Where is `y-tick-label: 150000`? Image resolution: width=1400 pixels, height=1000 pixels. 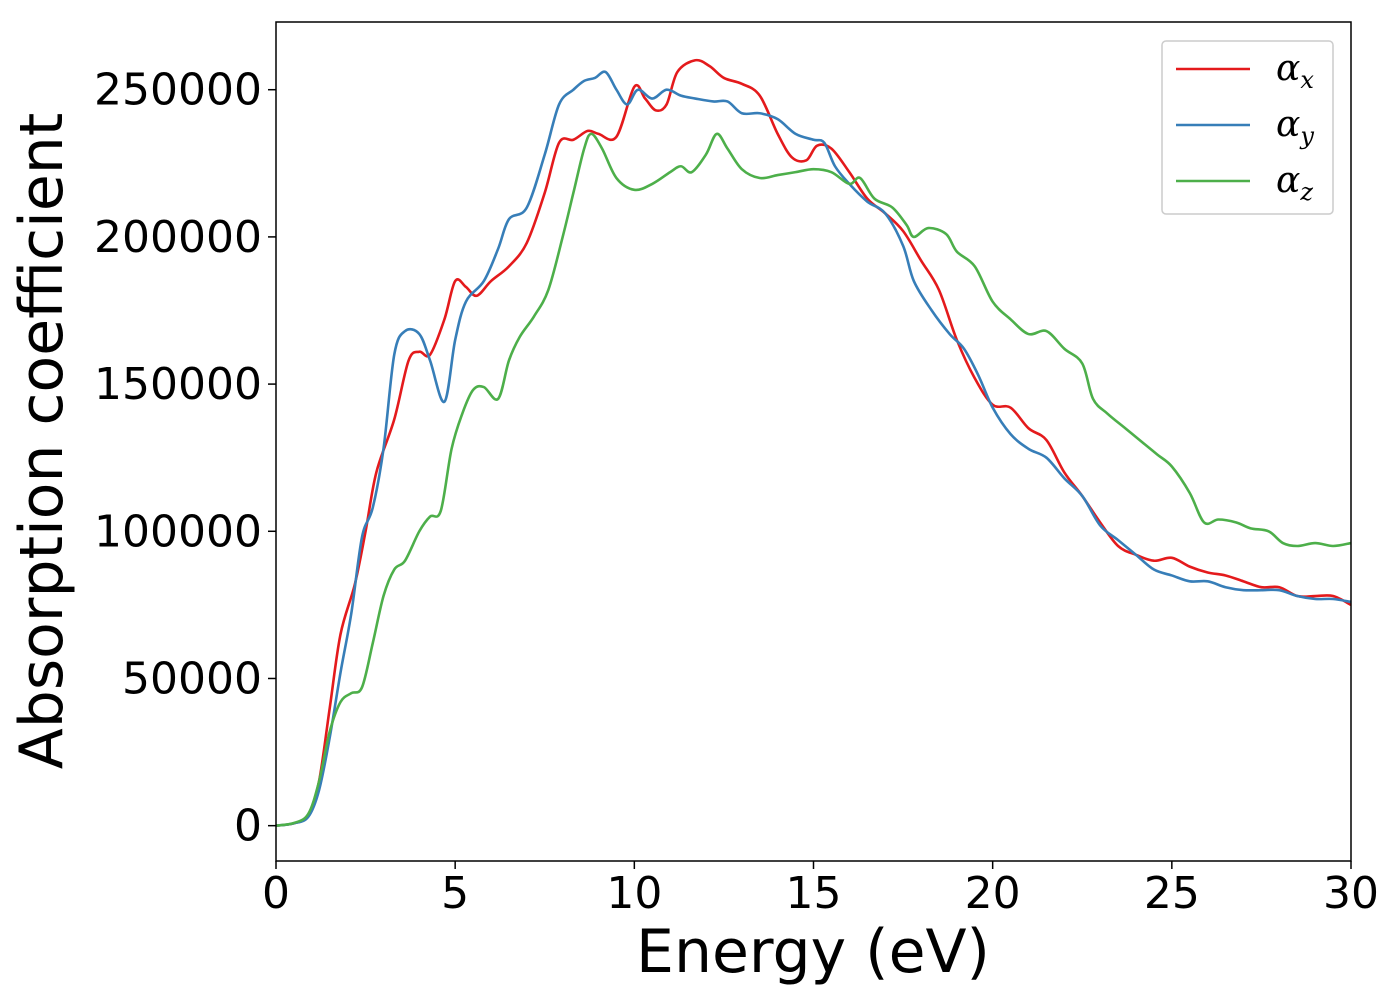
y-tick-label: 150000 is located at coordinates (178, 384).